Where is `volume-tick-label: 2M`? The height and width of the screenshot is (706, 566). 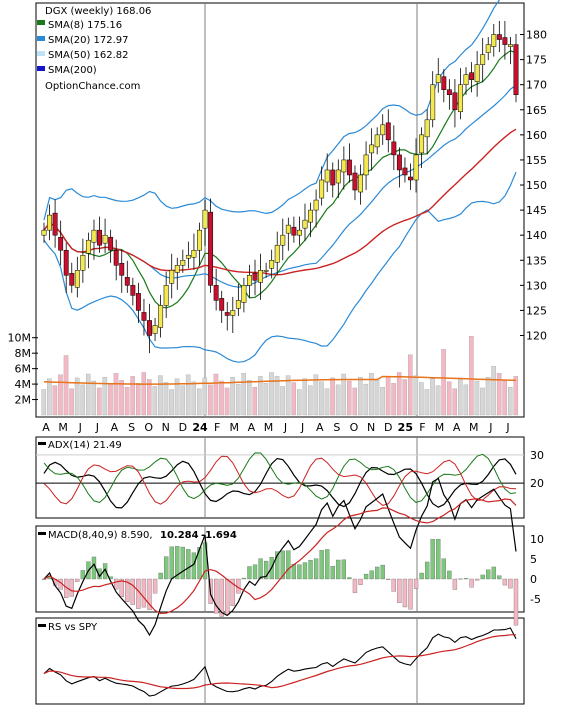
volume-tick-label: 2M is located at coordinates (23, 400).